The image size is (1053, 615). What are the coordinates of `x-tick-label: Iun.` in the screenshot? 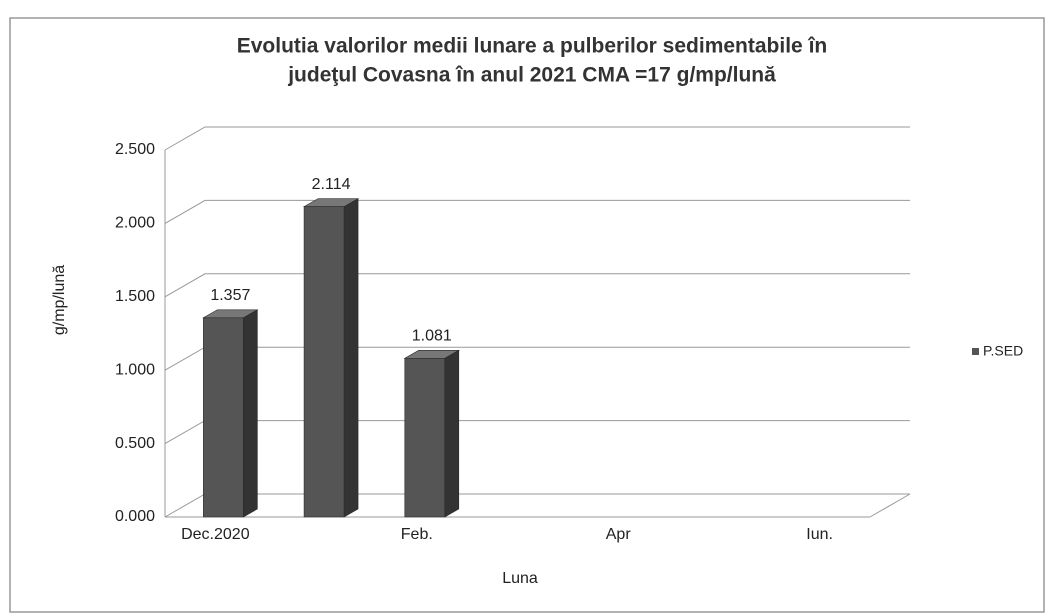 It's located at (819, 534).